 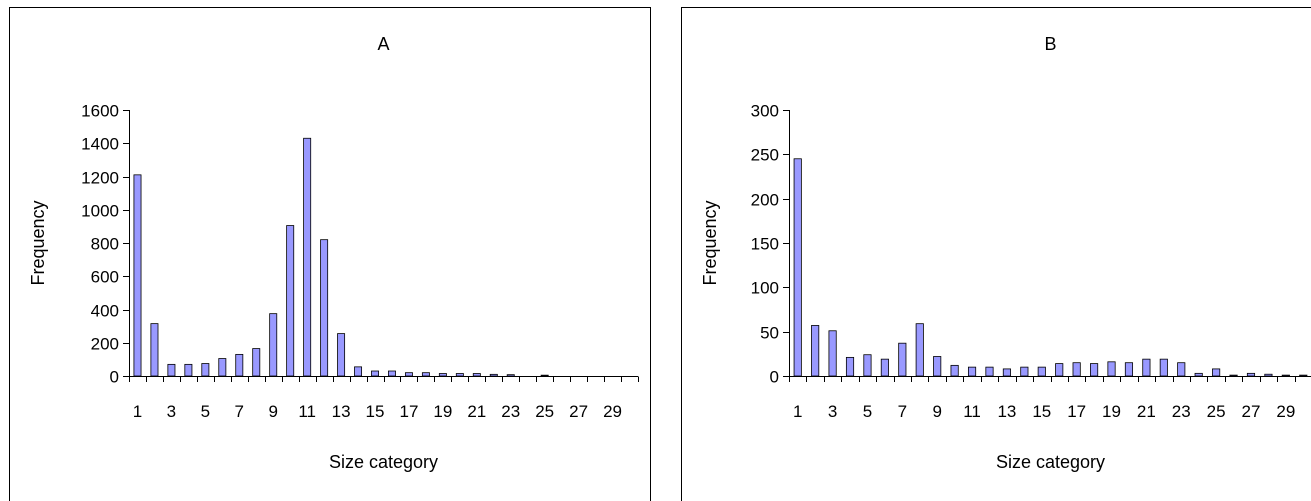 What do you see at coordinates (765, 244) in the screenshot?
I see `chart-b-ytick-label: 150` at bounding box center [765, 244].